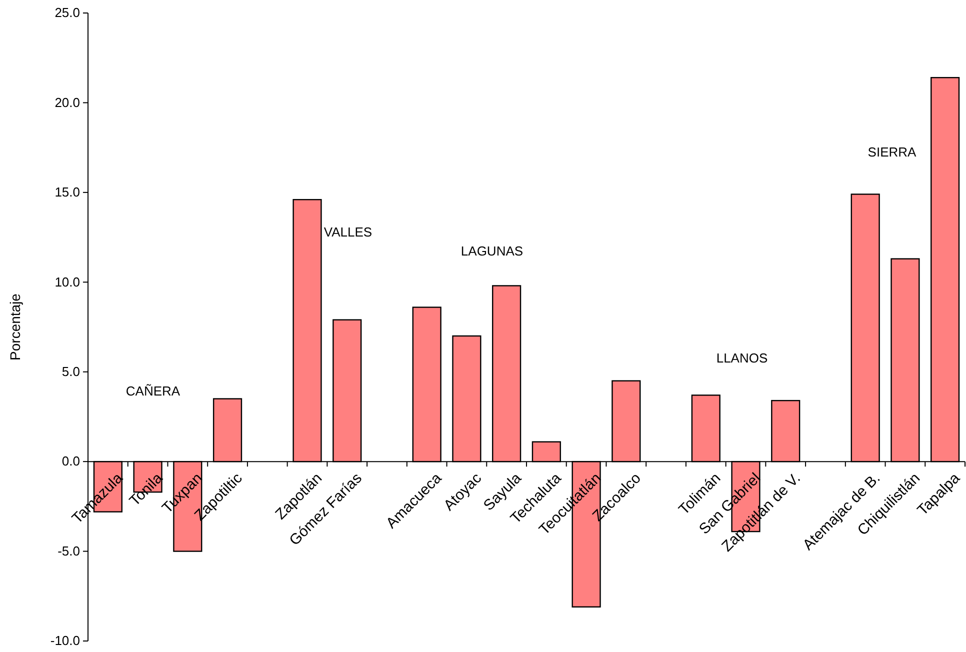 This screenshot has height=652, width=966. Describe the element at coordinates (69, 550) in the screenshot. I see `y-tick-label: -5.0` at that location.